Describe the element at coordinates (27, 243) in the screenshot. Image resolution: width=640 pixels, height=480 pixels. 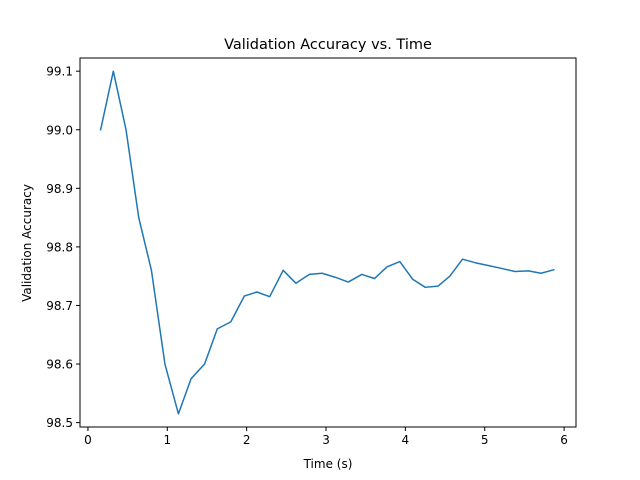
I see `y-axis-label: Validation Accuracy` at that location.